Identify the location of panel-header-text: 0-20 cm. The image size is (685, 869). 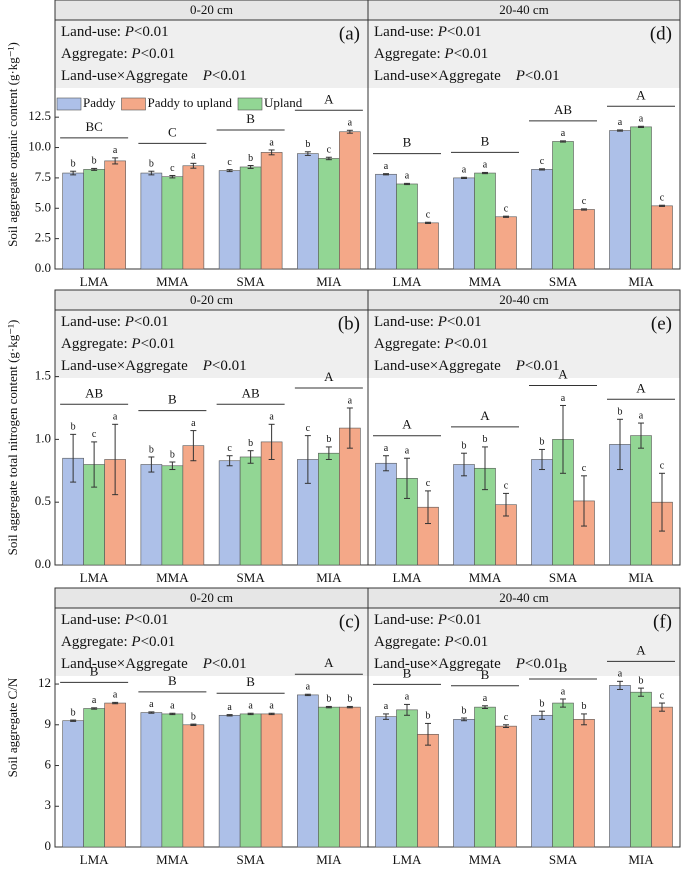
(211, 9).